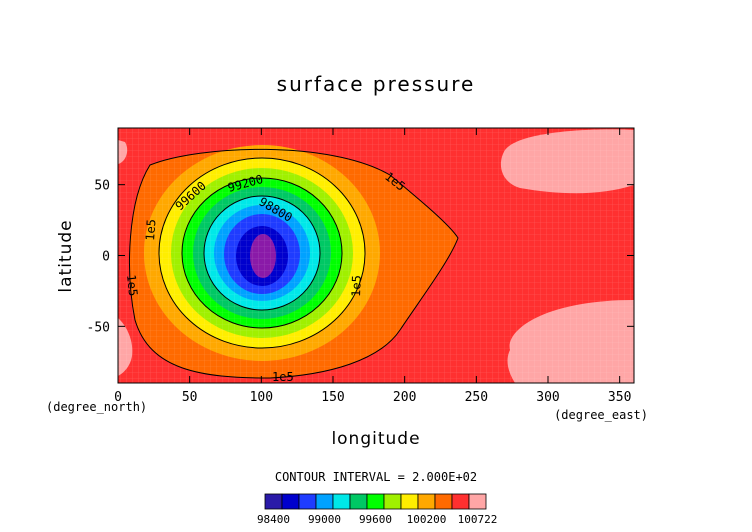  Describe the element at coordinates (375, 439) in the screenshot. I see `x-axis-label: longitude` at that location.